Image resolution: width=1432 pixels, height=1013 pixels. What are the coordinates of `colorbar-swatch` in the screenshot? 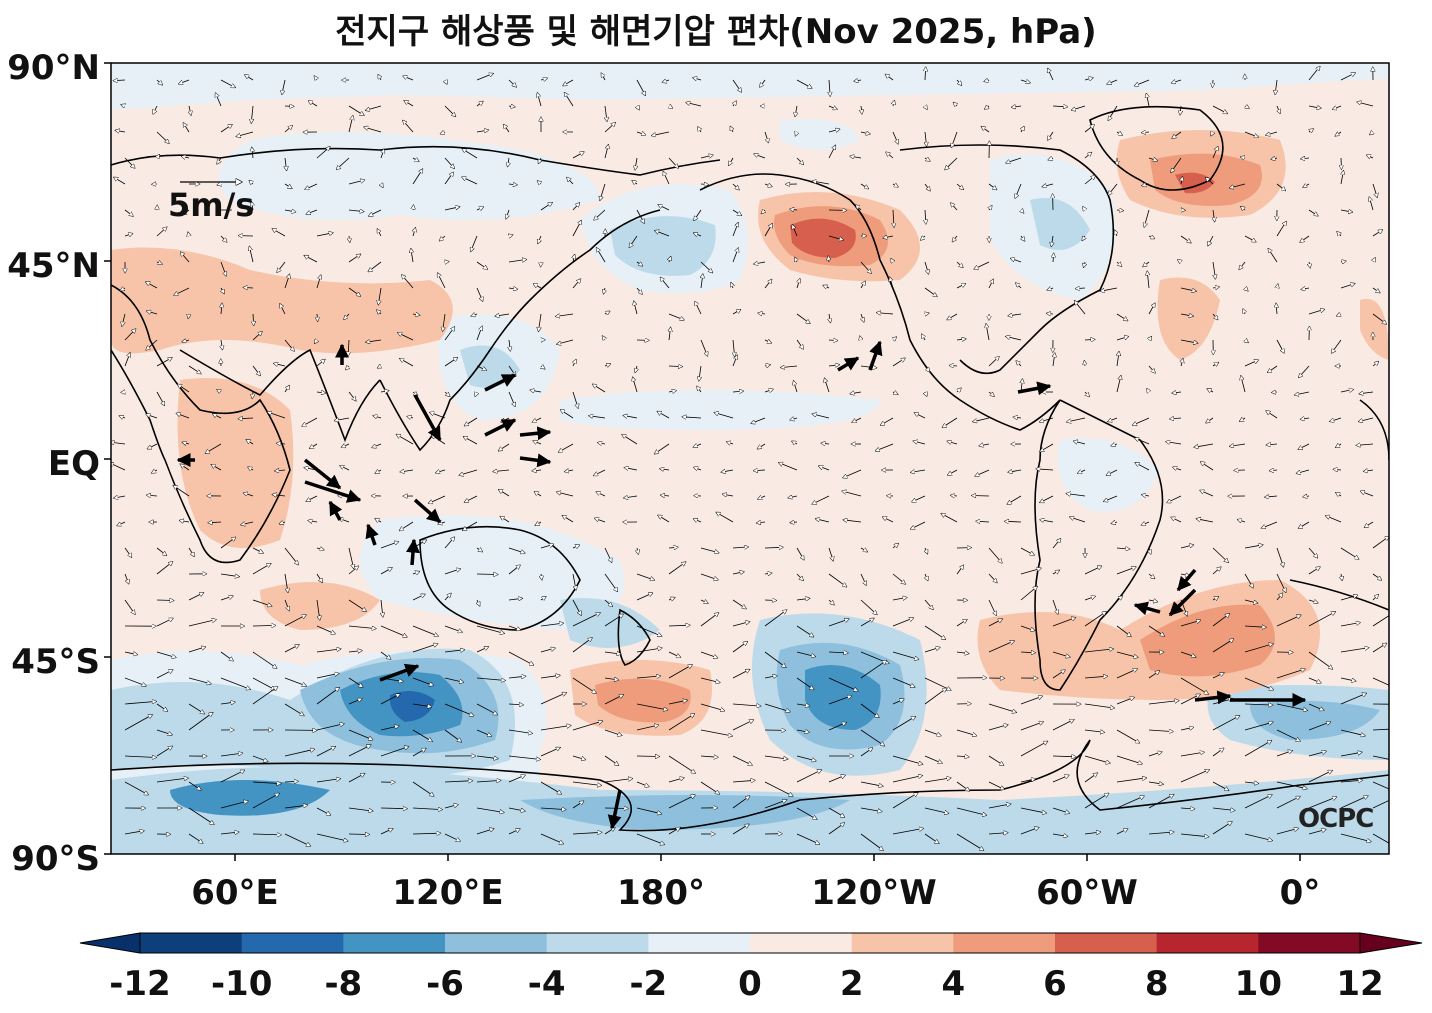 It's located at (801, 943).